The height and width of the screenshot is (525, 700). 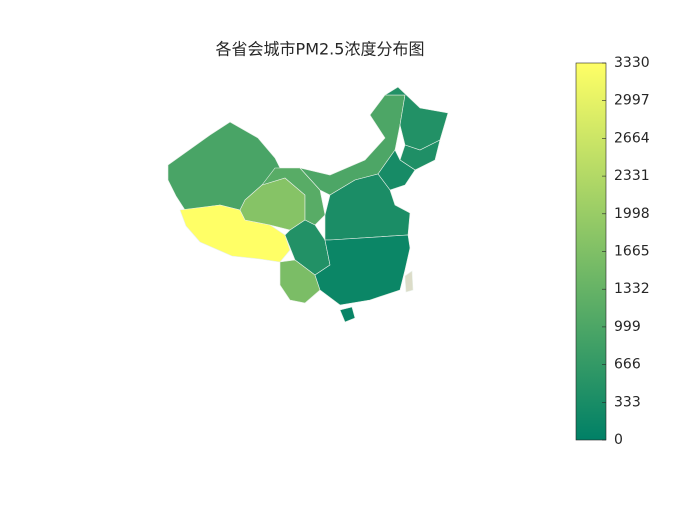 I want to click on colorbar-tick-label: 2997, so click(x=632, y=101).